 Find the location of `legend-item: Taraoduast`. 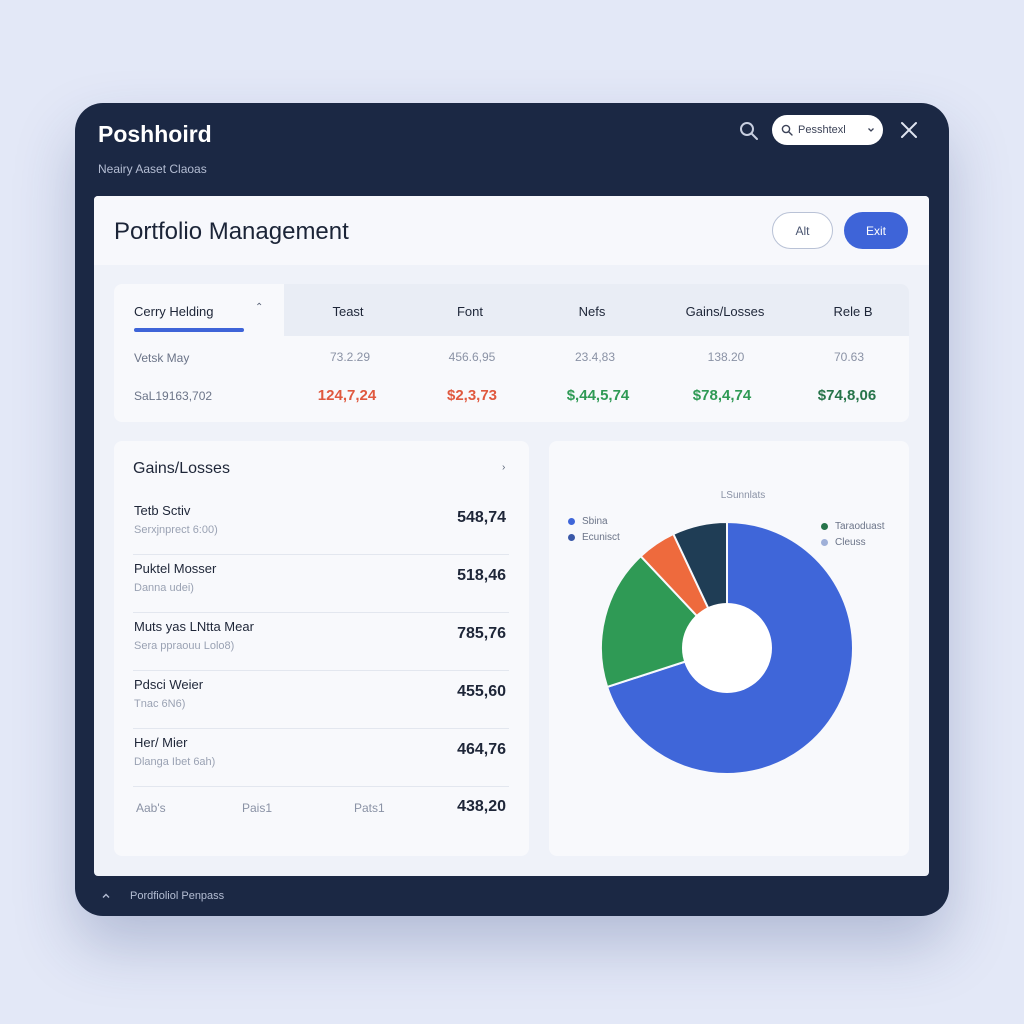

legend-item: Taraoduast is located at coordinates (852, 526).